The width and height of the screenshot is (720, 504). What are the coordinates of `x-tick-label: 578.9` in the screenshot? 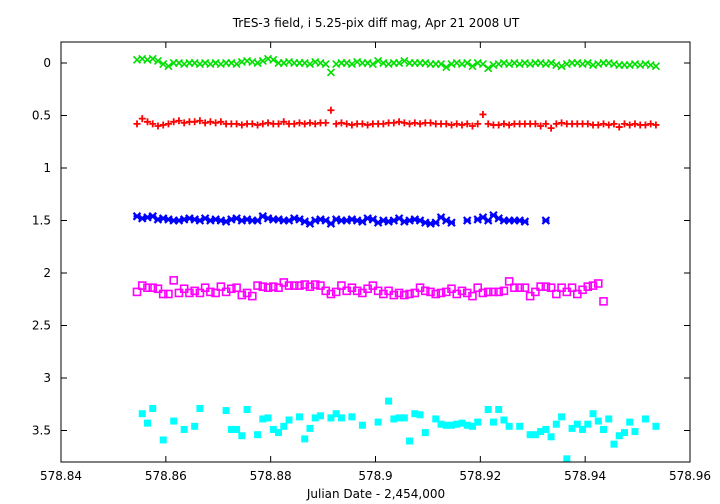 It's located at (375, 476).